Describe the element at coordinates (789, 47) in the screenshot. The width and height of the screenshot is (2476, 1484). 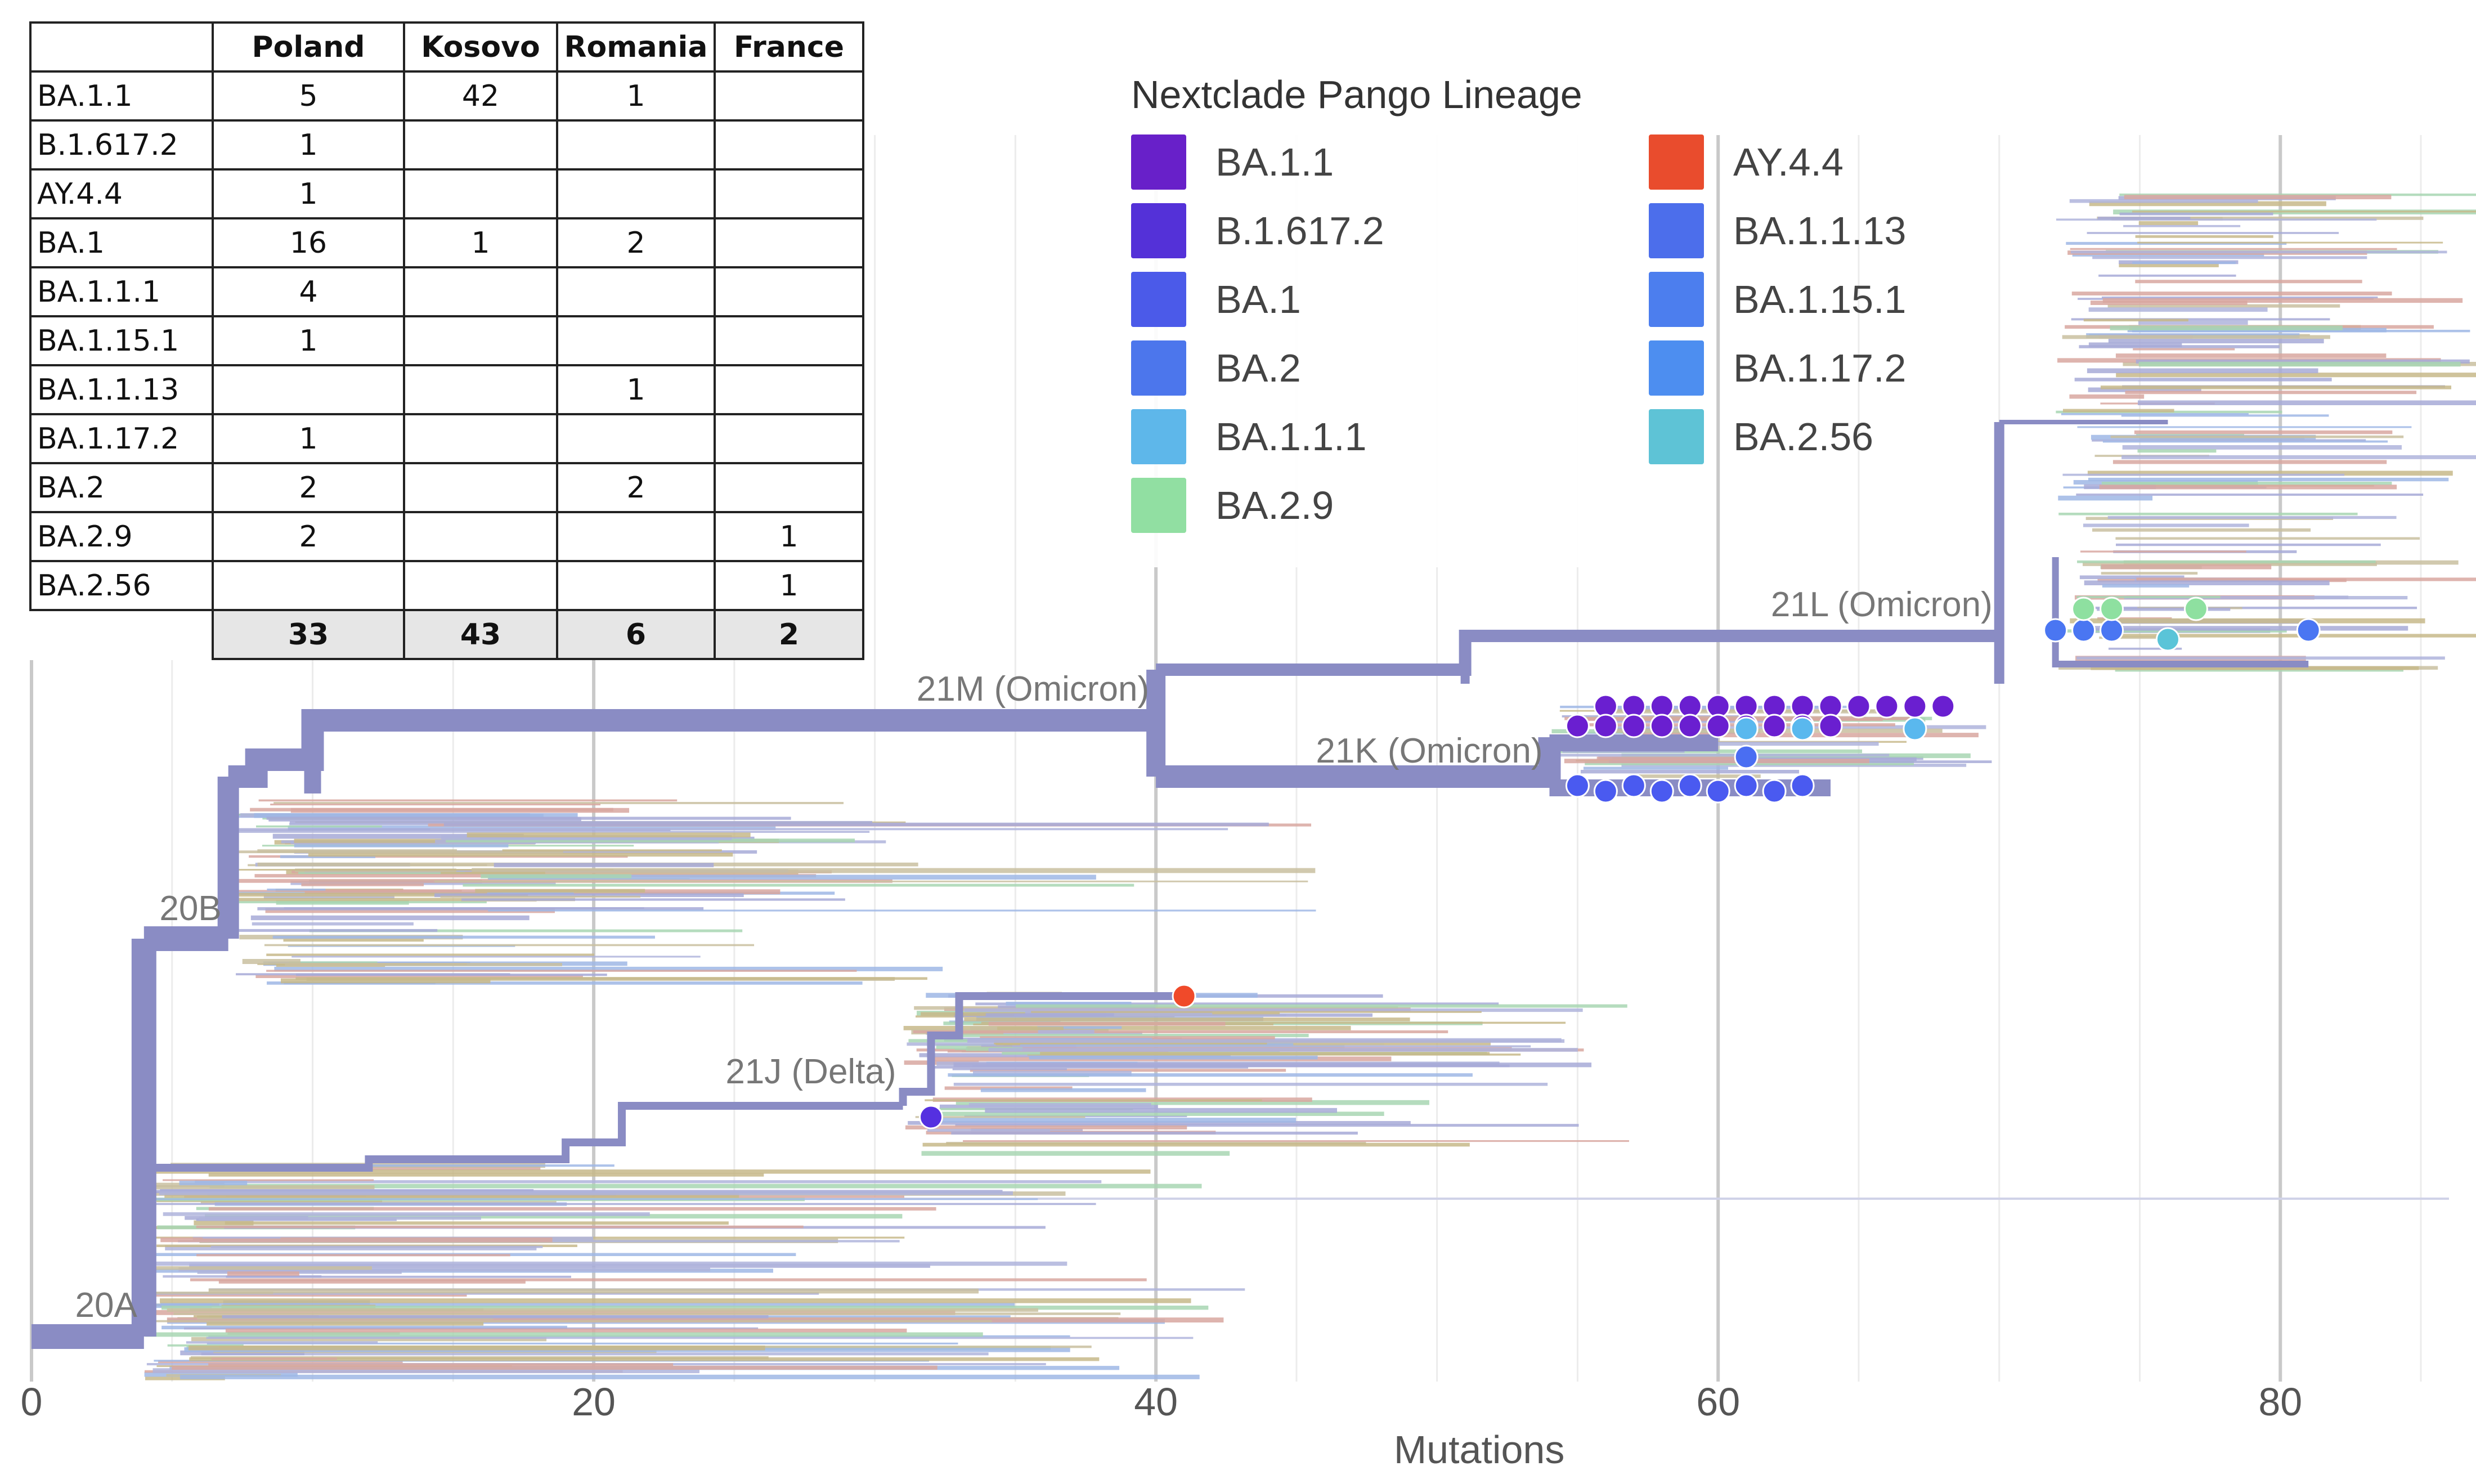
I see `table-header-france: France` at that location.